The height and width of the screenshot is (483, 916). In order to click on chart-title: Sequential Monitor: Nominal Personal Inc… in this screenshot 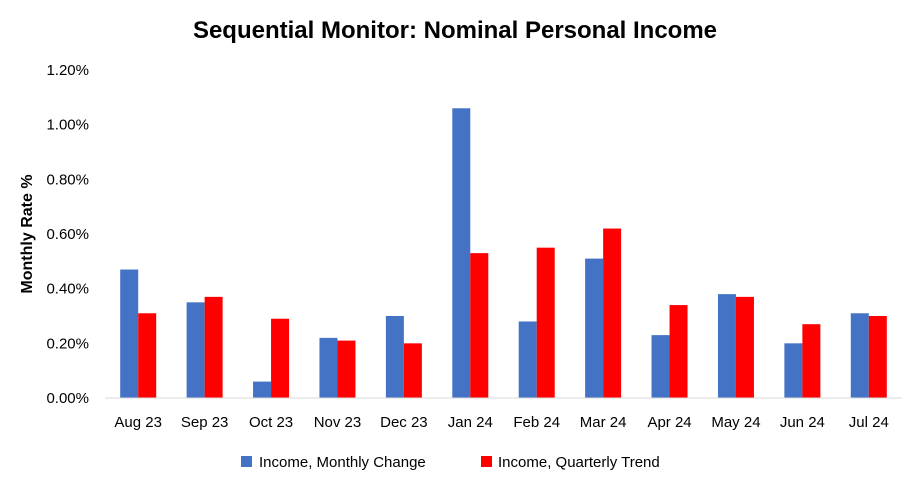, I will do `click(455, 30)`.